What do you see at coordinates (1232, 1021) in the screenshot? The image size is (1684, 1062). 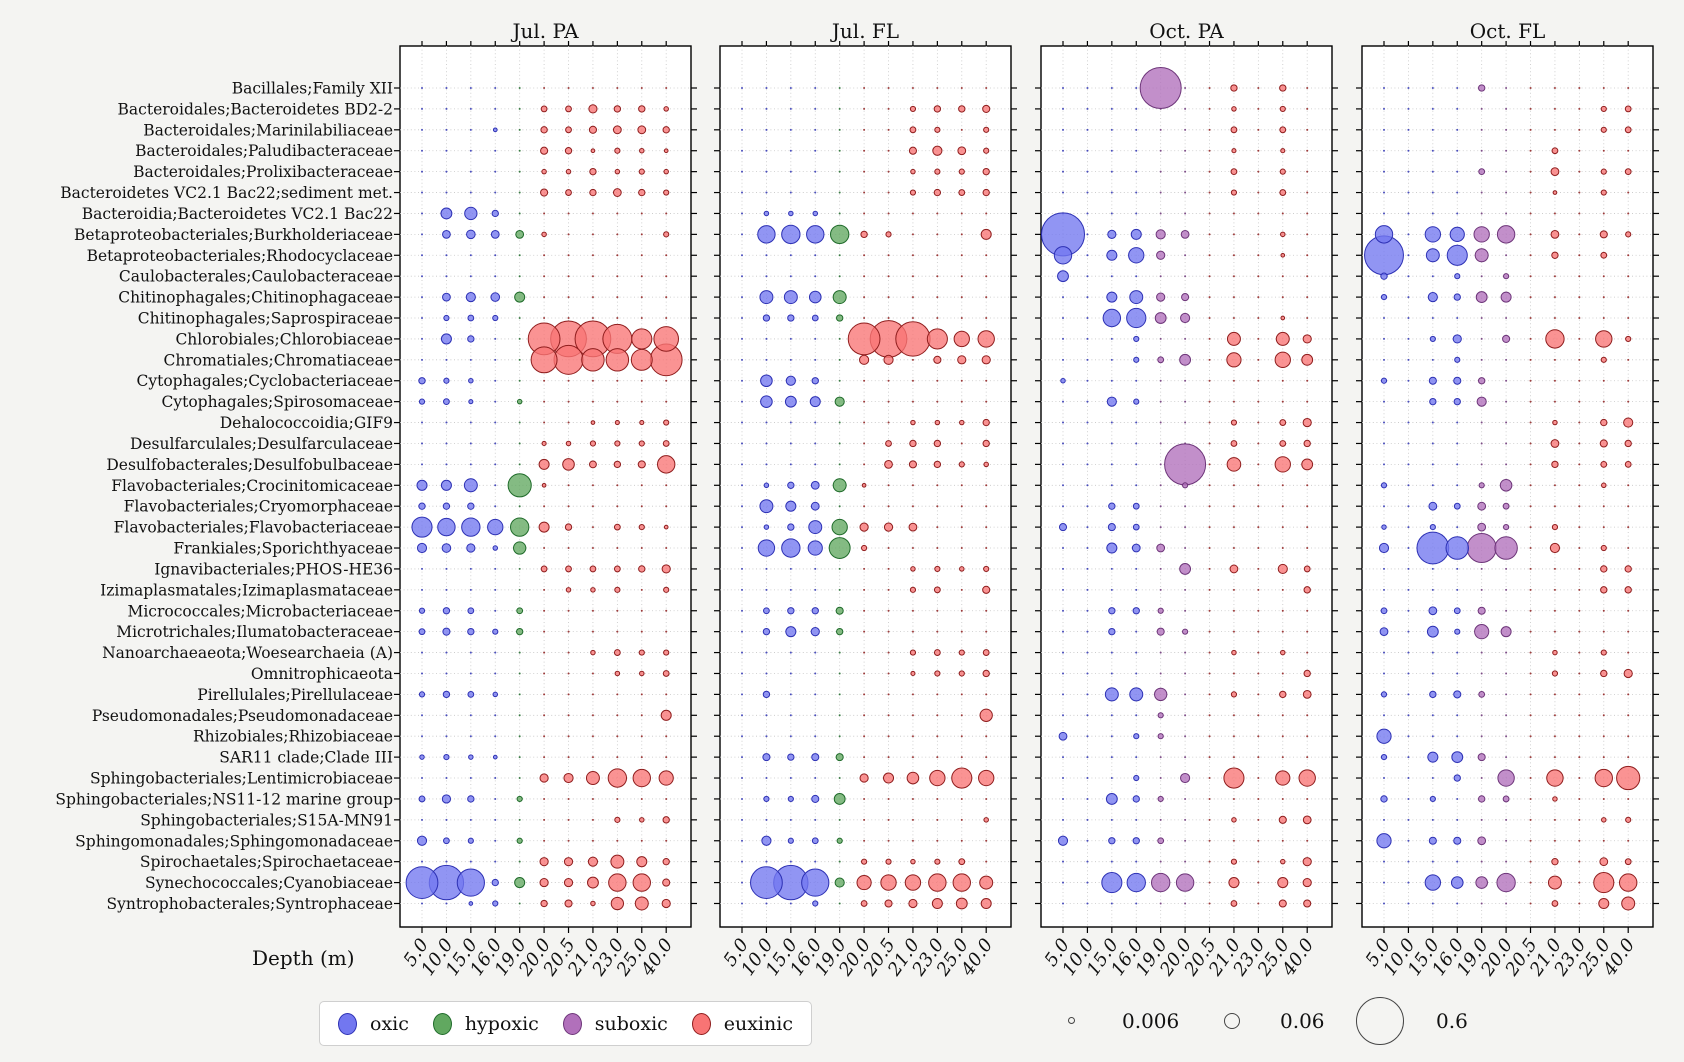 I see `size-circle-medium-icon` at bounding box center [1232, 1021].